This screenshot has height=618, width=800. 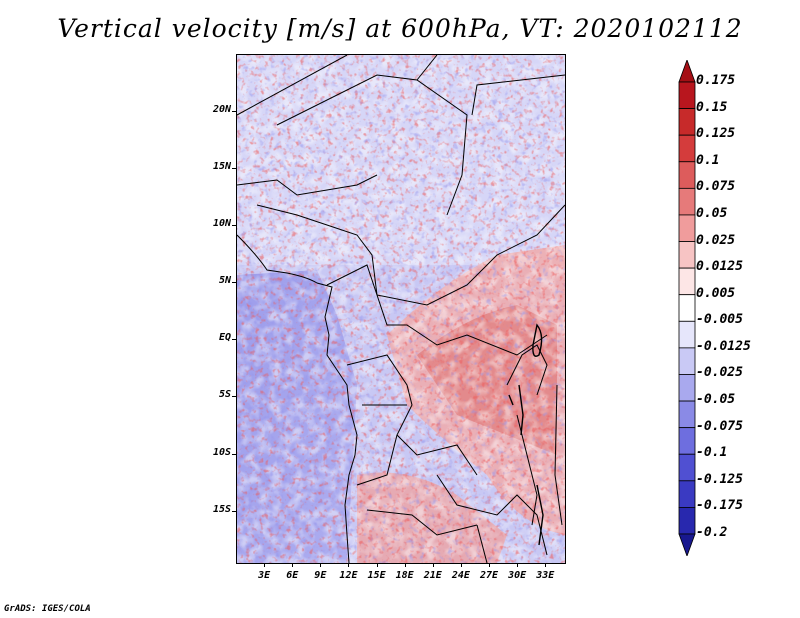 I want to click on lat-label: 15N, so click(x=221, y=167).